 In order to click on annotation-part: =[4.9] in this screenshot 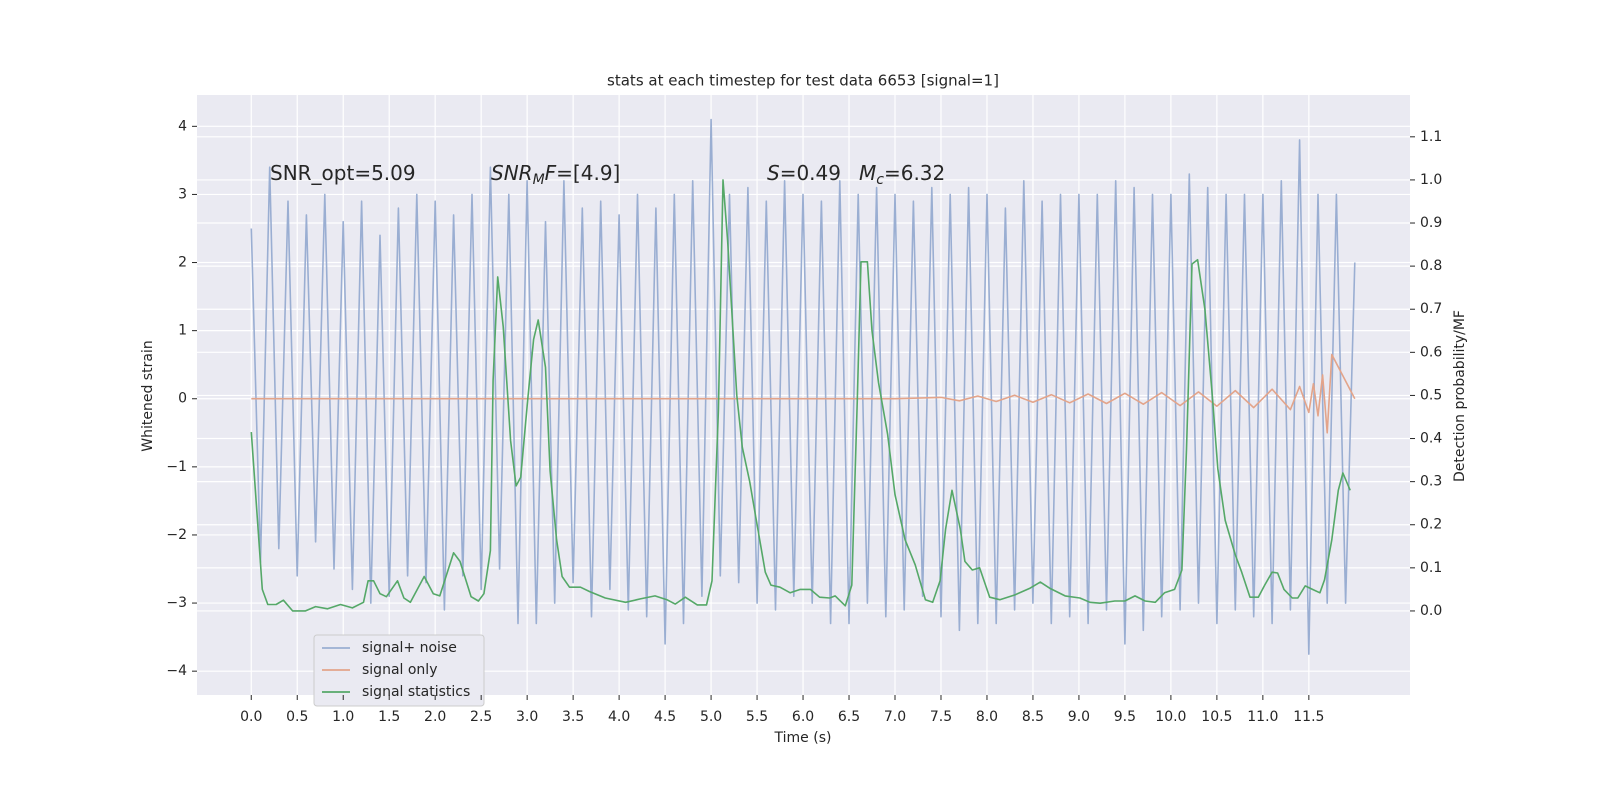, I will do `click(588, 173)`.